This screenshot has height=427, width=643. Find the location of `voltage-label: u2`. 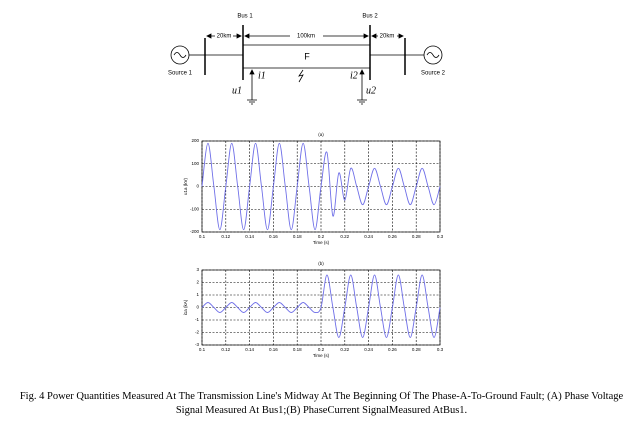

voltage-label: u2 is located at coordinates (371, 90).